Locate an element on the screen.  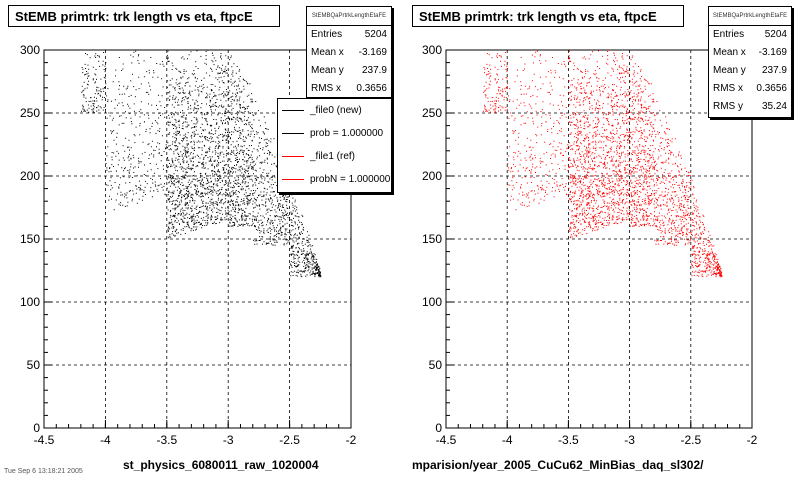
right-stats-rms-y: RMS y 35.24 is located at coordinates (750, 106).